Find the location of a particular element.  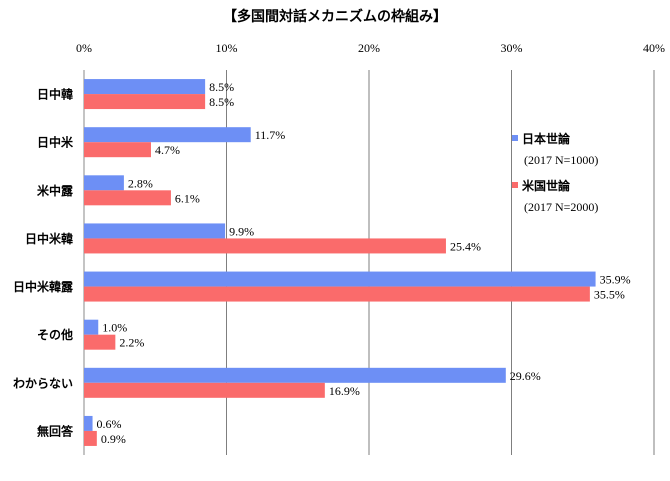

data-label: 4.7% is located at coordinates (167, 150).